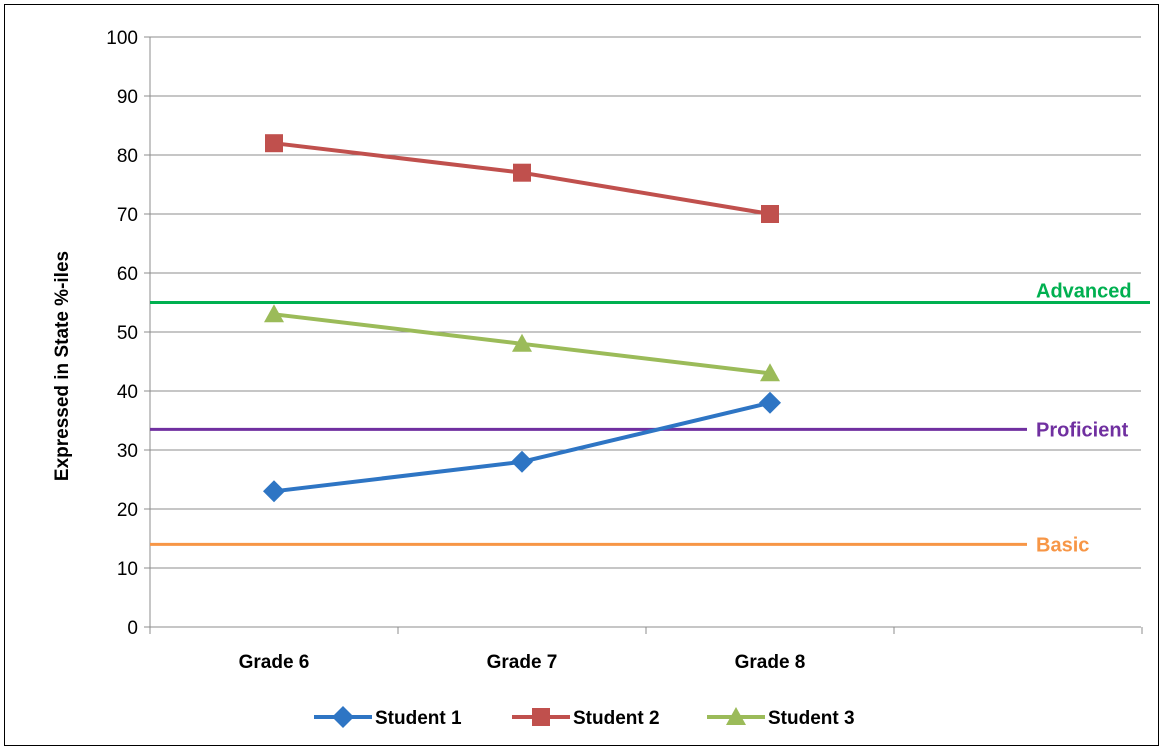 The width and height of the screenshot is (1165, 752). I want to click on legend: Student 1 Student 2 Student 3, so click(584, 717).